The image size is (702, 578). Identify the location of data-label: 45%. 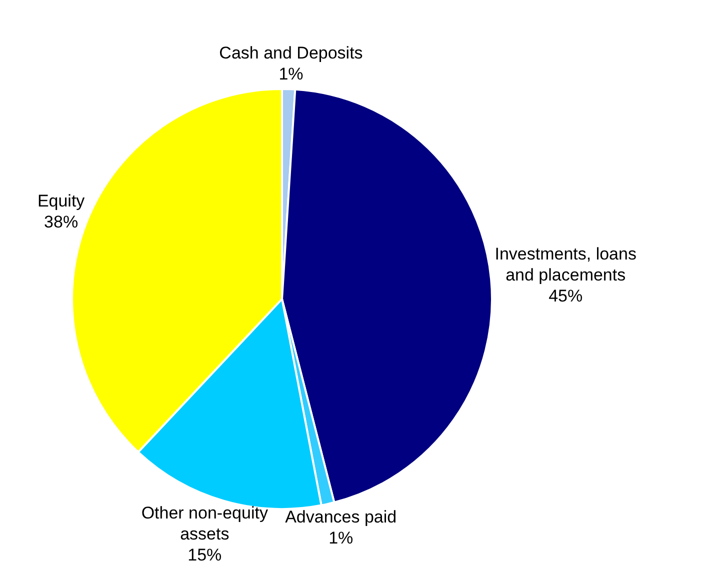
(565, 296).